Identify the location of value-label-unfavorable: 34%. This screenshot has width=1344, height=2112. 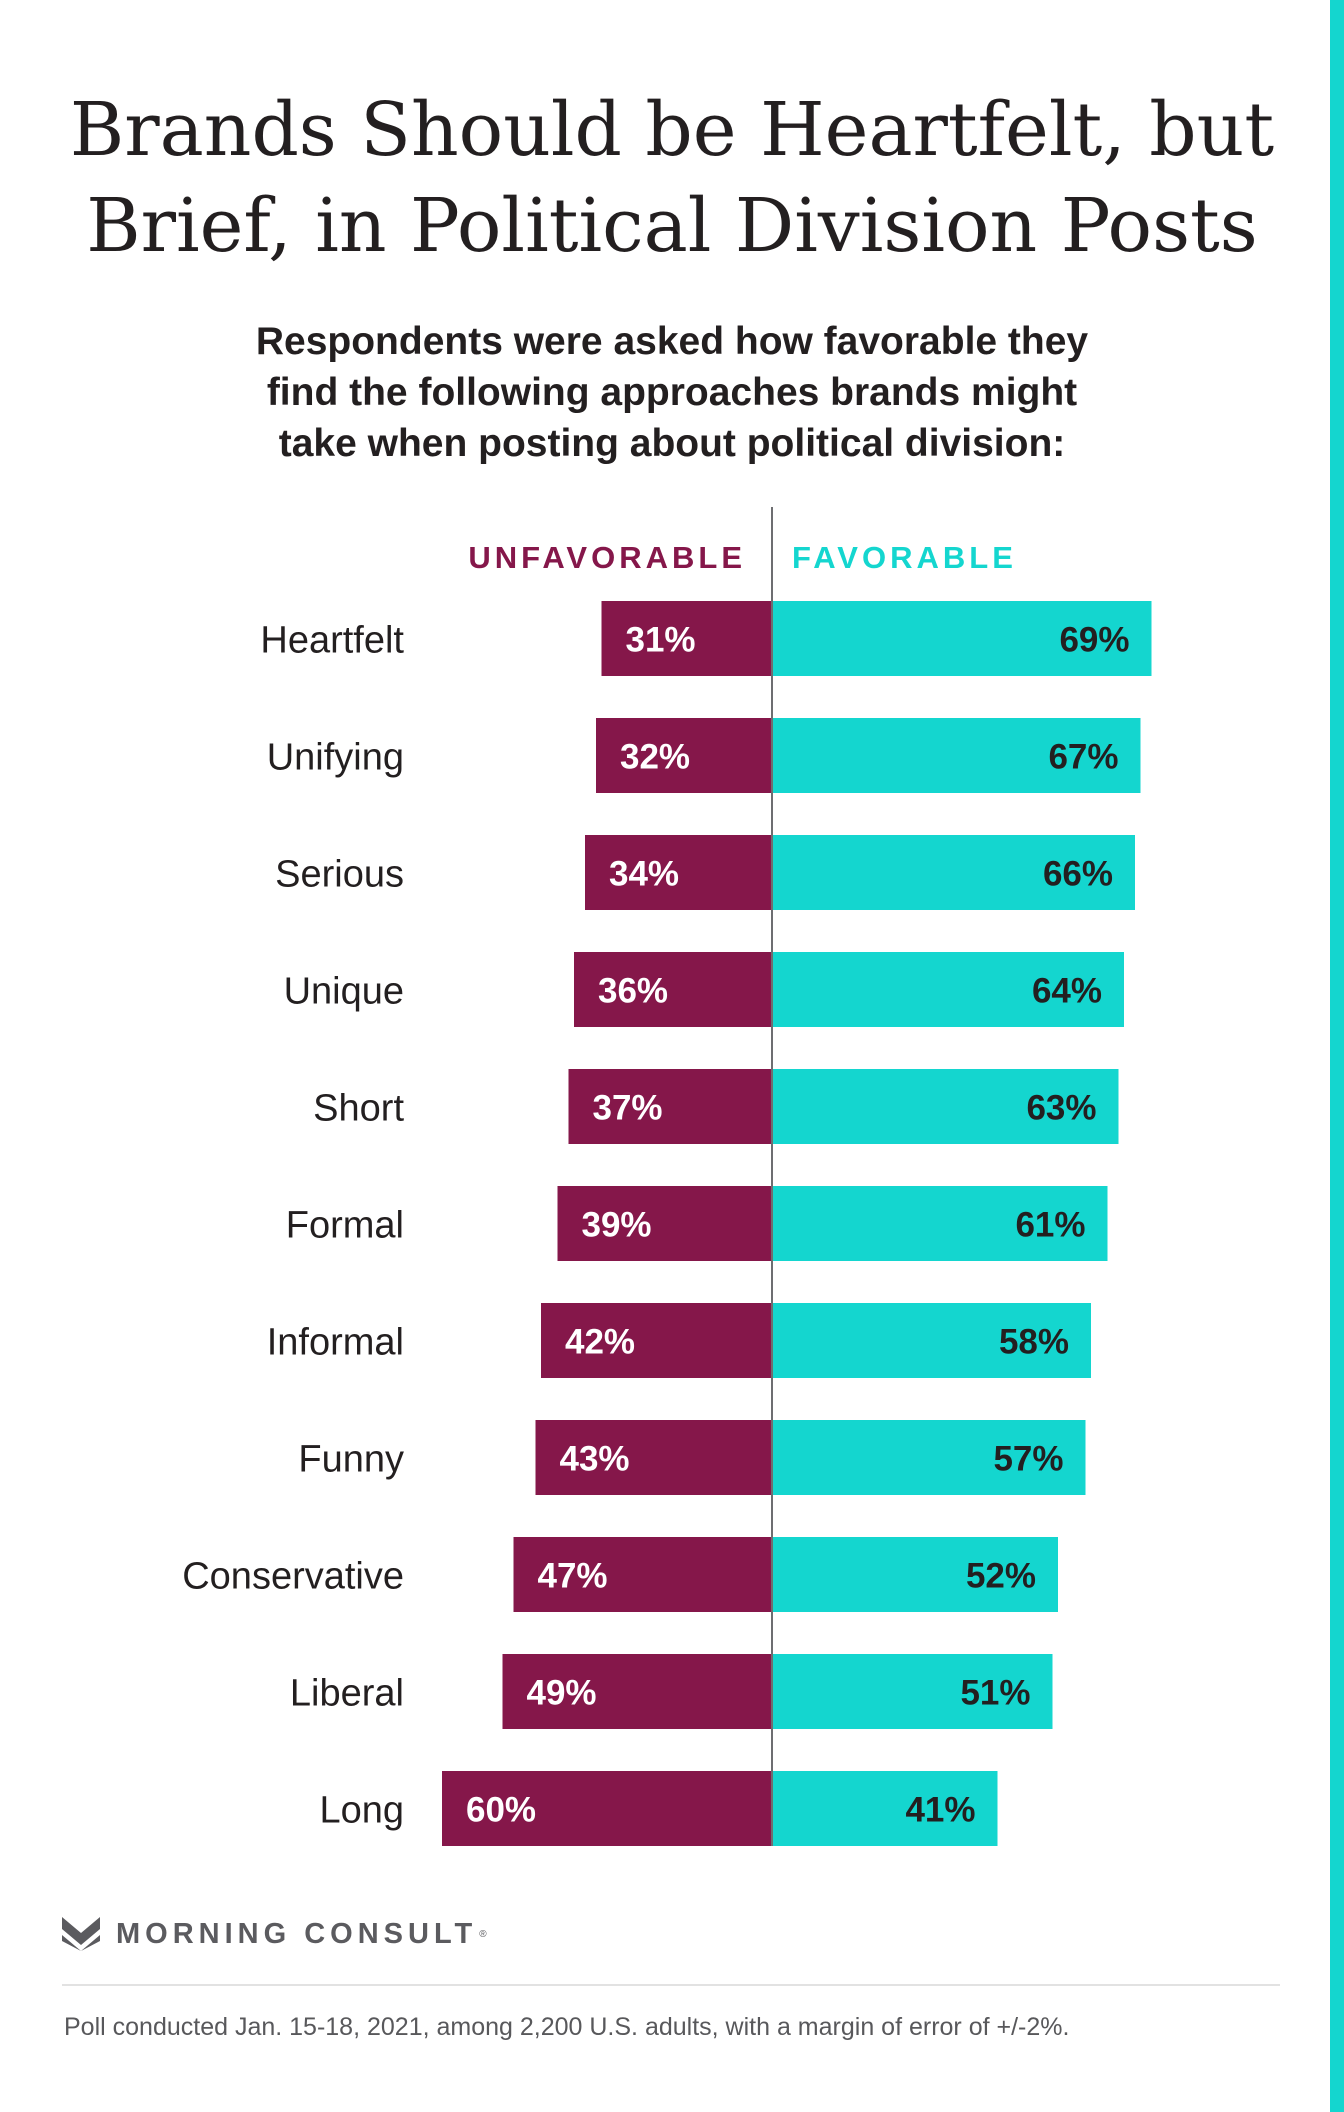
(644, 874).